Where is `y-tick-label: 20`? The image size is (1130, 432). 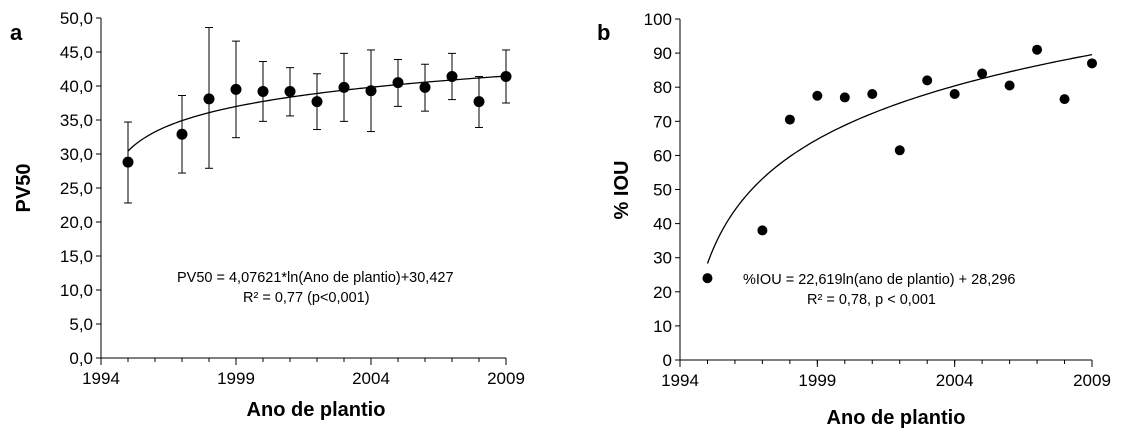
y-tick-label: 20 is located at coordinates (662, 292).